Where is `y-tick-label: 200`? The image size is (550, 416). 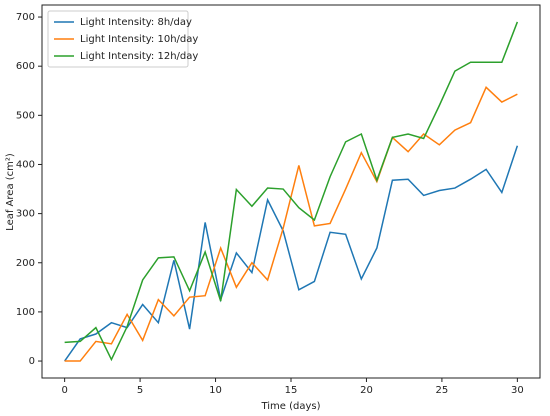 y-tick-label: 200 is located at coordinates (25, 263).